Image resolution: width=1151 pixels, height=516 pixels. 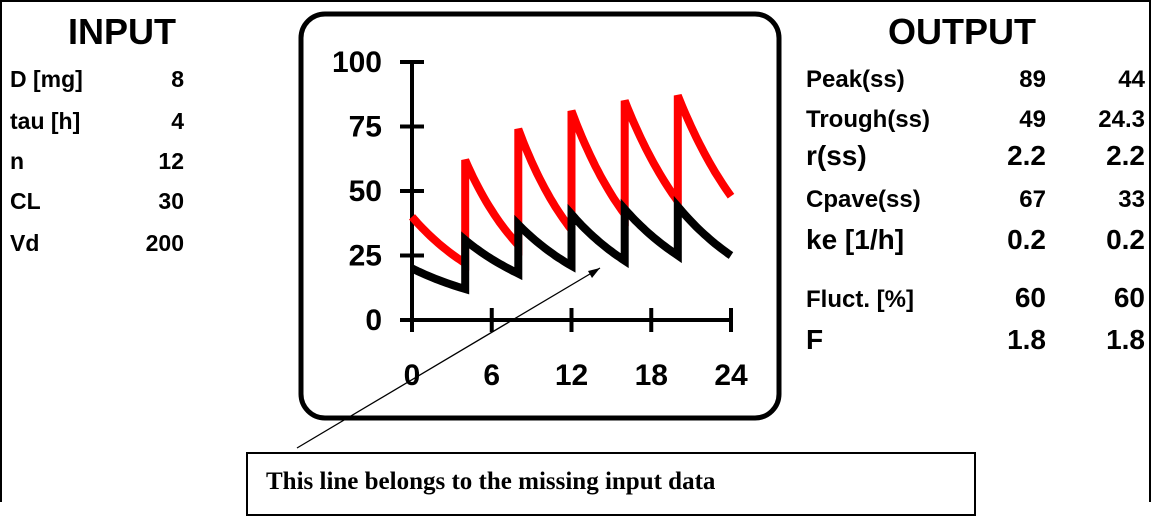 I want to click on y-tick-label: 25, so click(x=365, y=256).